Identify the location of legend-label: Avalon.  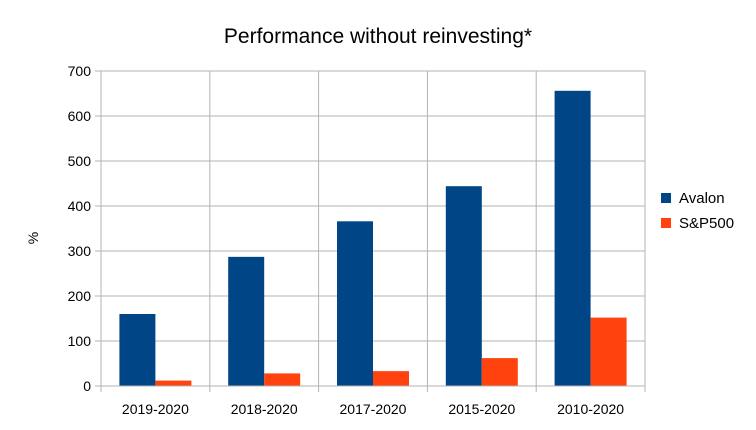
(702, 198).